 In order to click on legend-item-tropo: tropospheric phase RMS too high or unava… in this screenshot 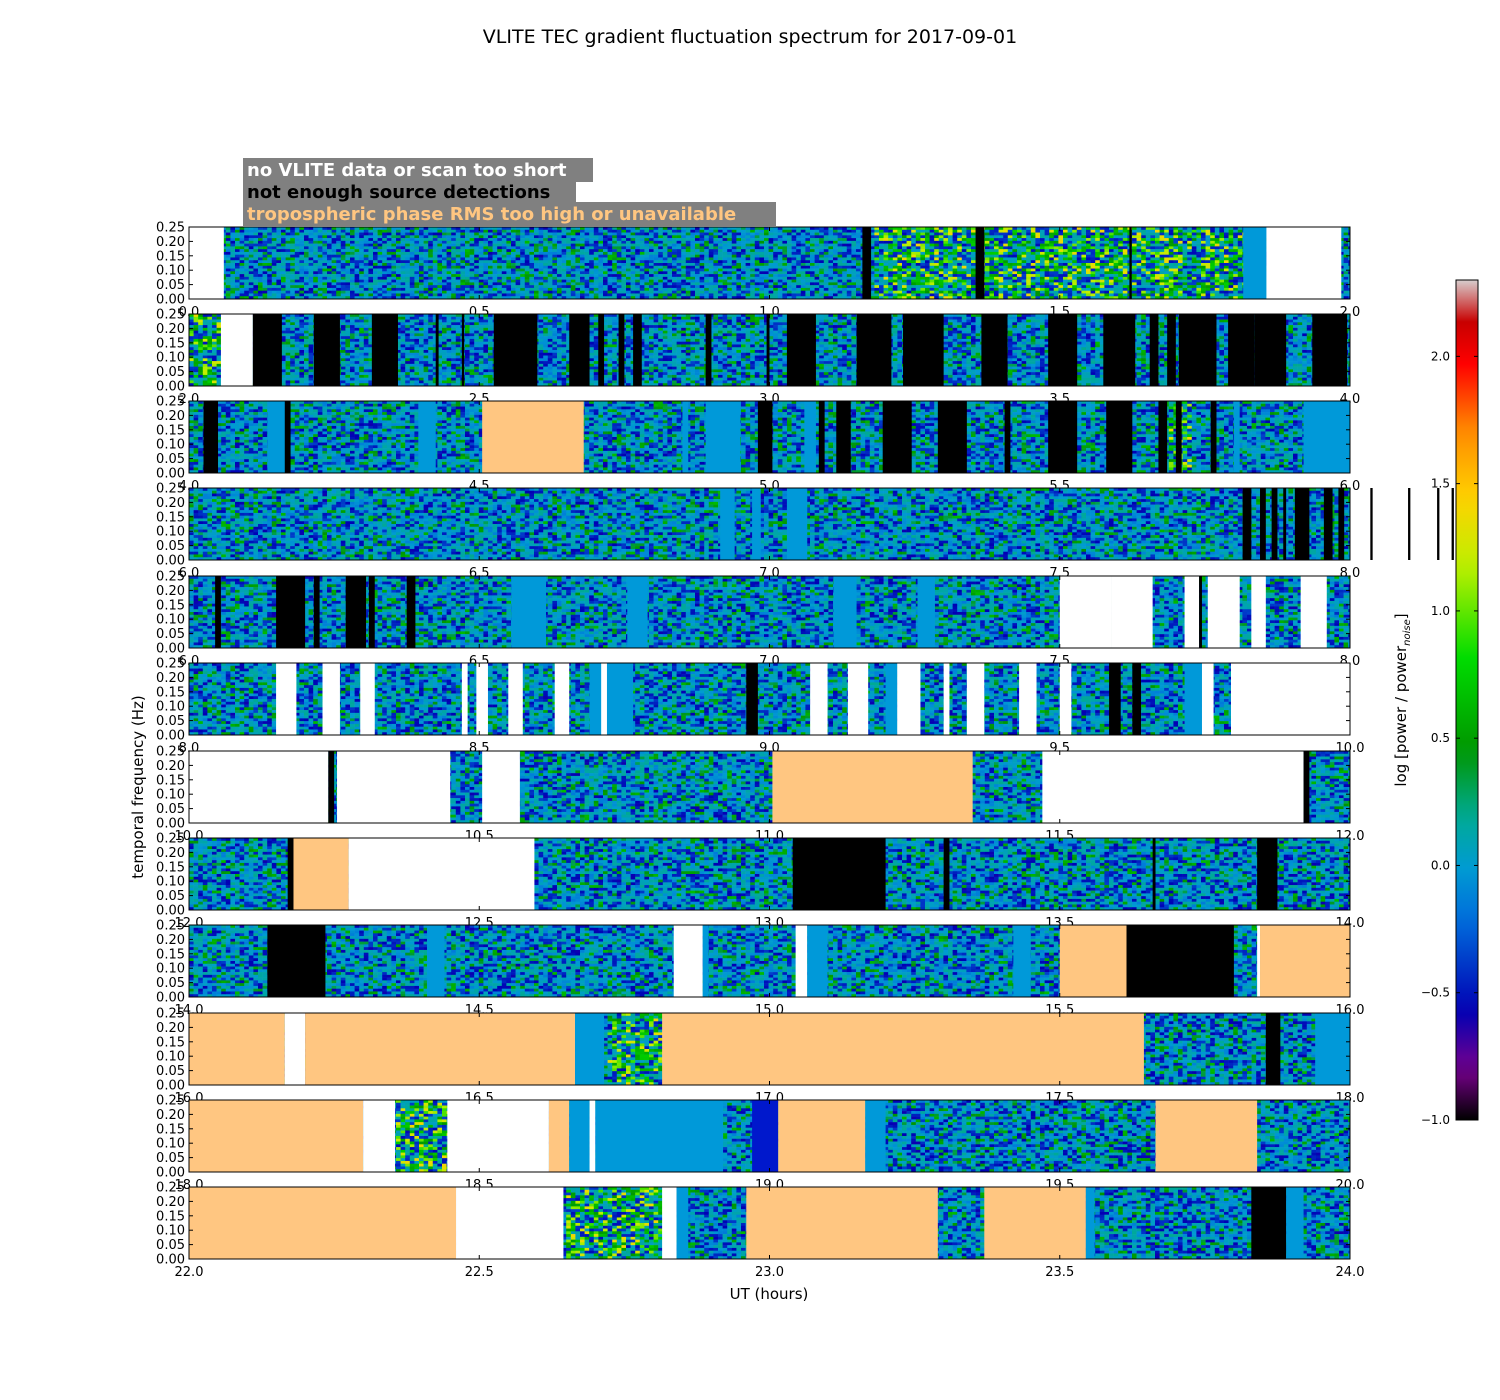, I will do `click(491, 214)`.